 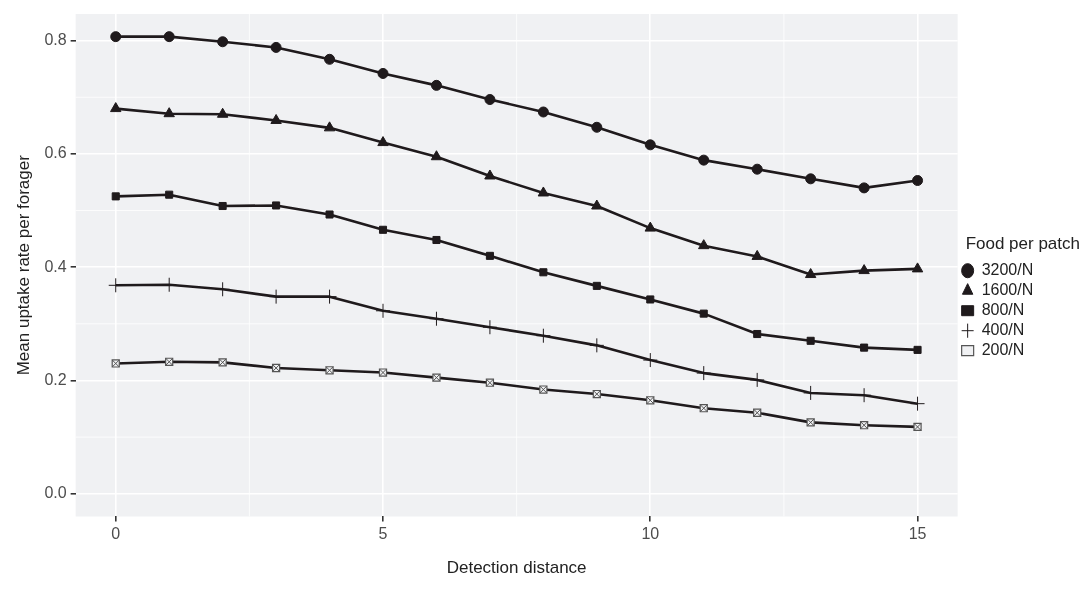 What do you see at coordinates (516, 568) in the screenshot?
I see `x-axis-title: Detection distance` at bounding box center [516, 568].